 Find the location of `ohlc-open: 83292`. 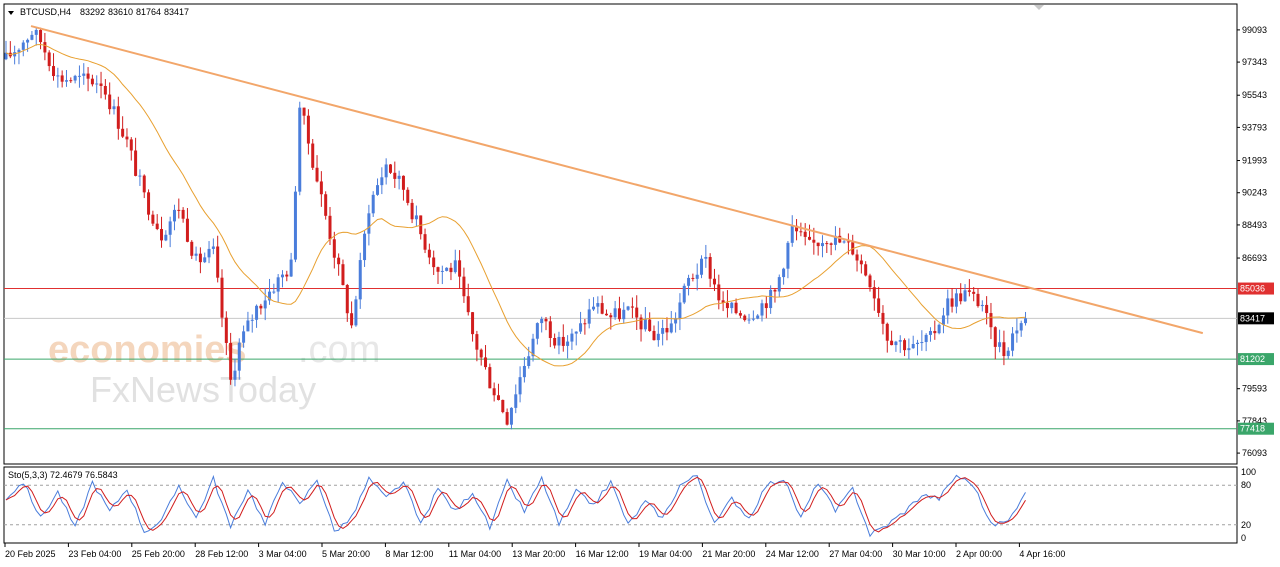

ohlc-open: 83292 is located at coordinates (92, 12).